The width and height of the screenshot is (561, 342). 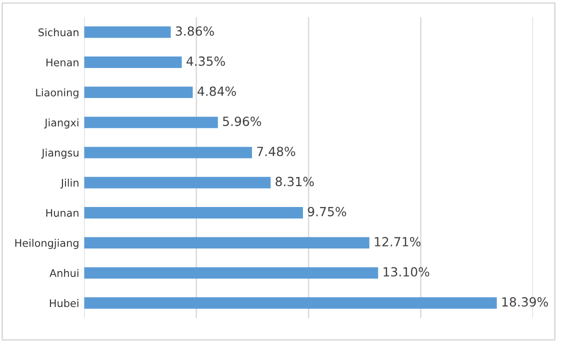 I want to click on data-label: 12.71%, so click(x=397, y=241).